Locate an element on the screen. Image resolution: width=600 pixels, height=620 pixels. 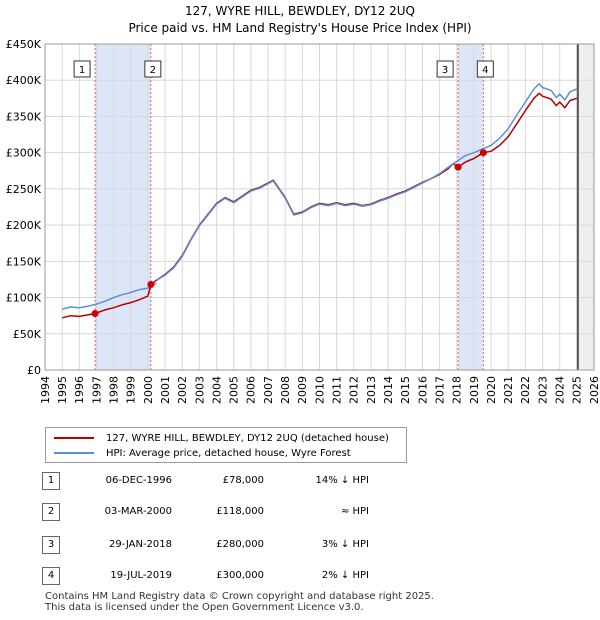
x-tick-label: 2015 is located at coordinates (405, 390).